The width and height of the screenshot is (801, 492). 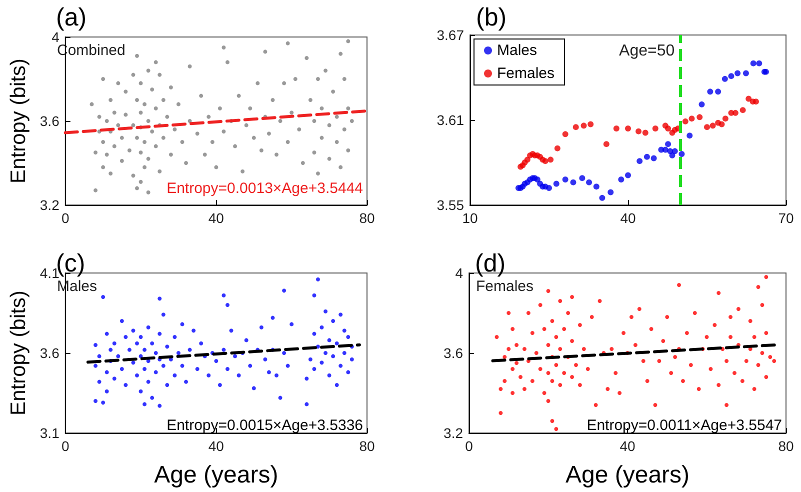 I want to click on chart-title: (d), so click(x=490, y=264).